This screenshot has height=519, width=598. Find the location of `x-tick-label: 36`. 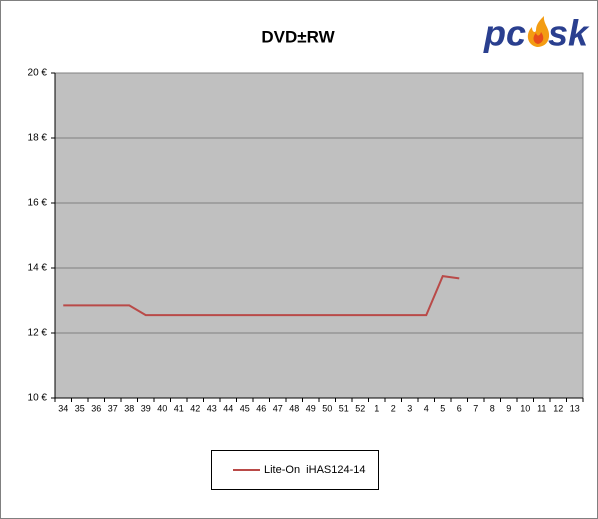

x-tick-label: 36 is located at coordinates (96, 408).